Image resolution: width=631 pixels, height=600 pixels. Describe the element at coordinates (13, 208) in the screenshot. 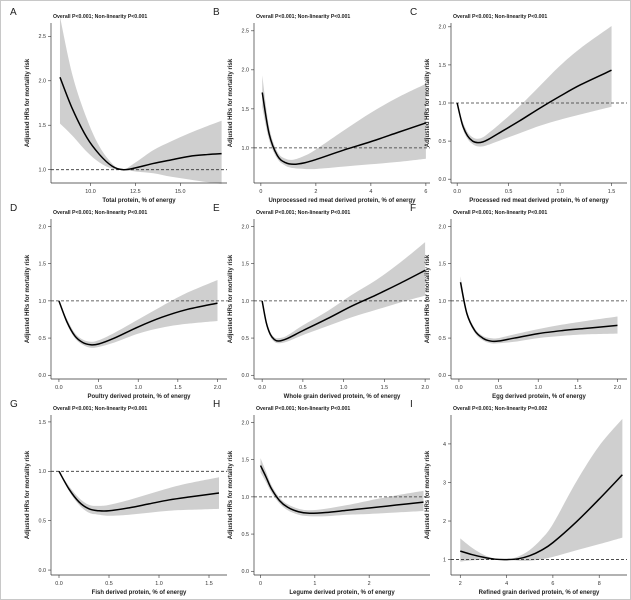

I see `panel-letter: D` at that location.